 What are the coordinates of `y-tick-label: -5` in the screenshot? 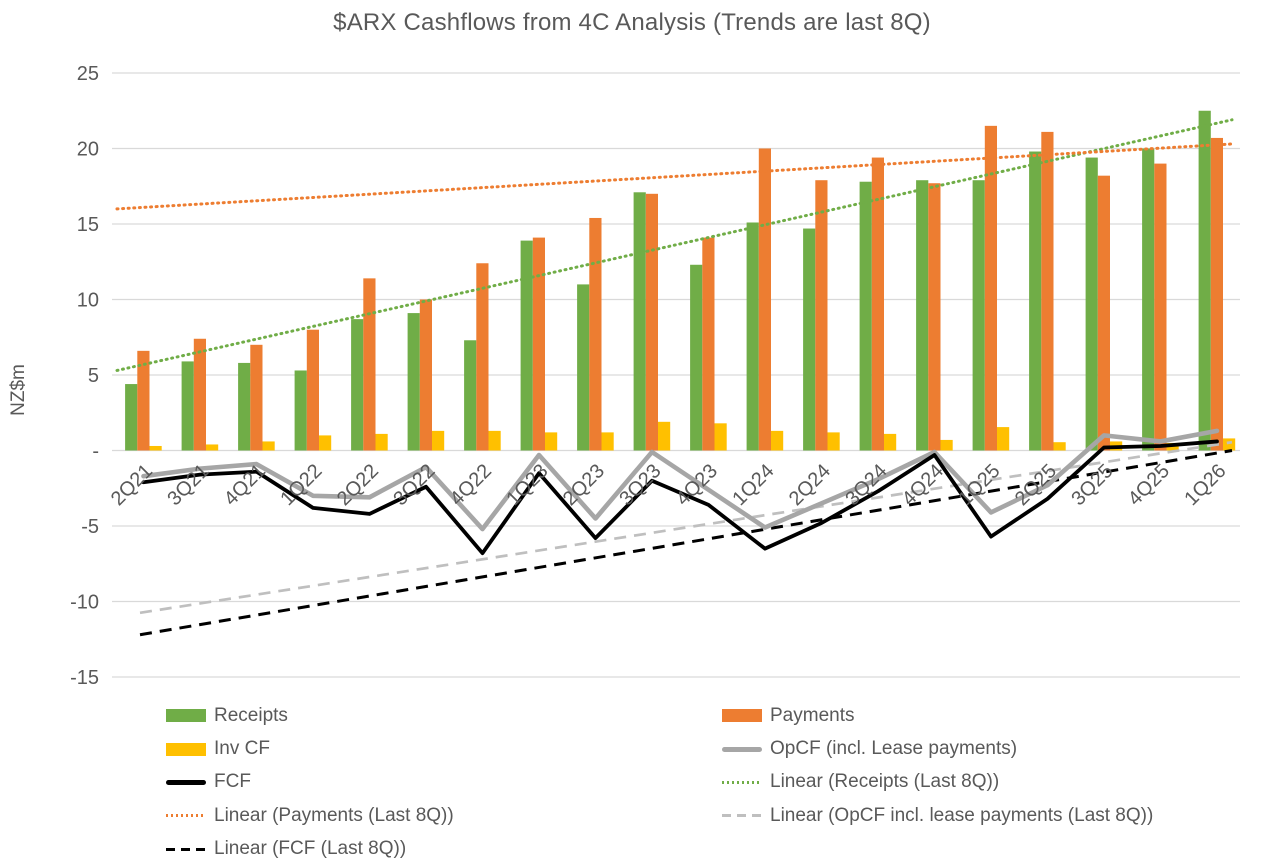 It's located at (90, 527).